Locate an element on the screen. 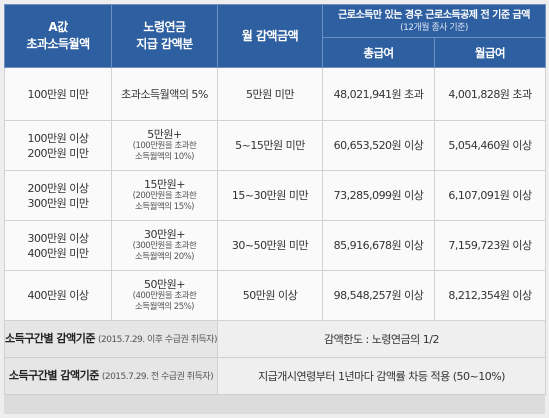 The width and height of the screenshot is (549, 418). income-range-cell: 100만원 미만 is located at coordinates (58, 94).